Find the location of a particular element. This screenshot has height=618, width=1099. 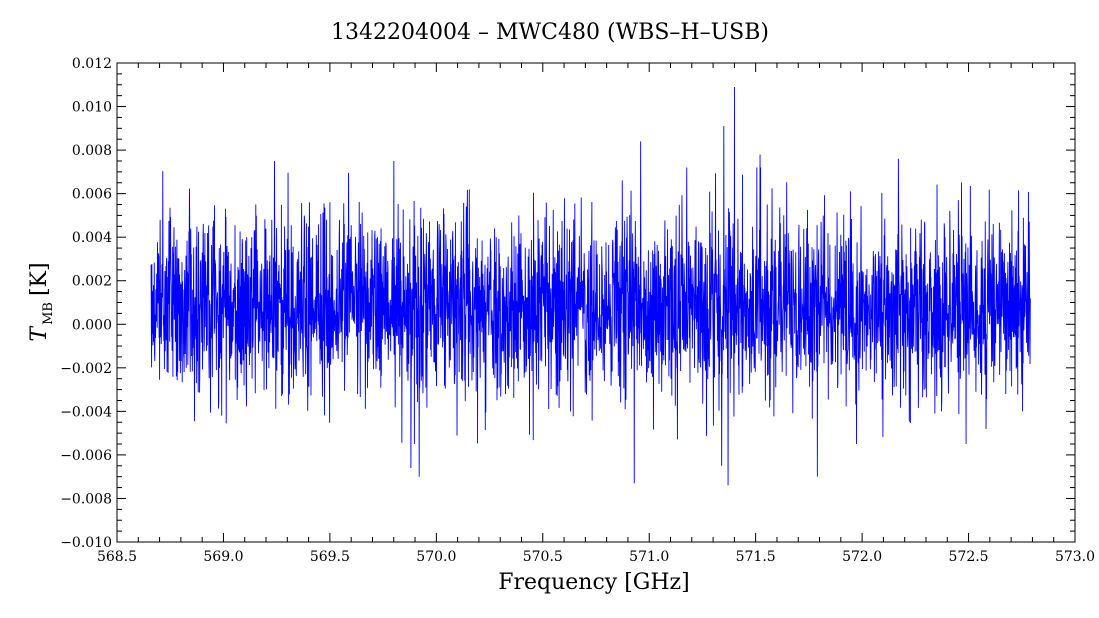

x-tick-label: 569.0 is located at coordinates (223, 557).